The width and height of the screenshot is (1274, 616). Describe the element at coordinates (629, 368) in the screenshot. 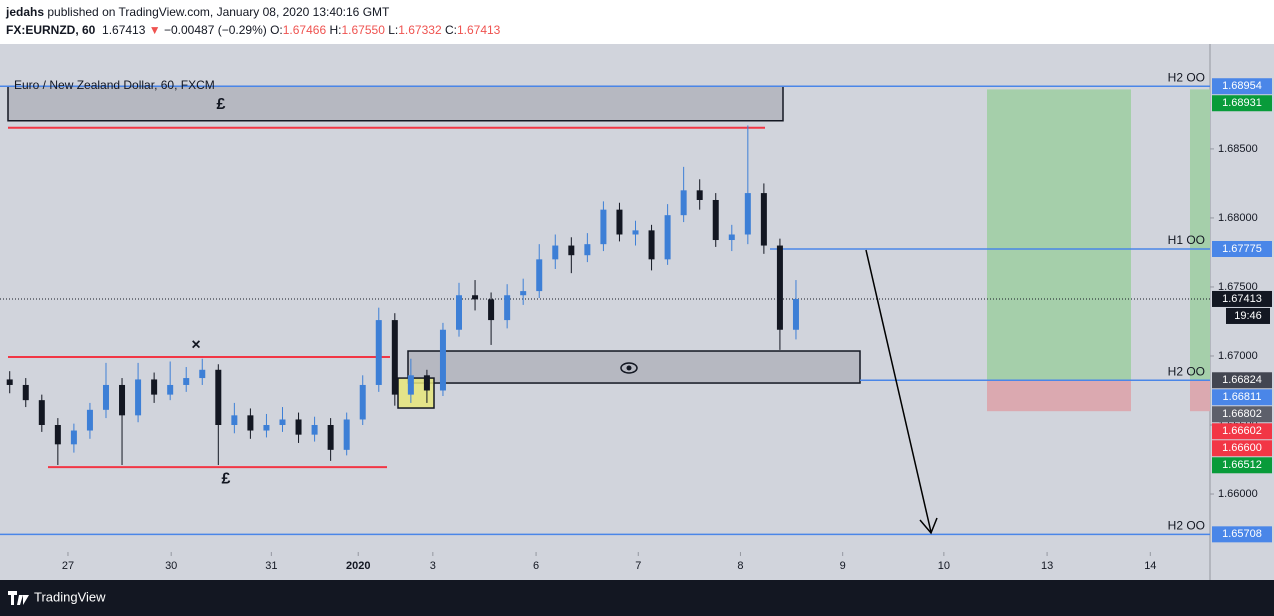

I see `eye-icon` at that location.